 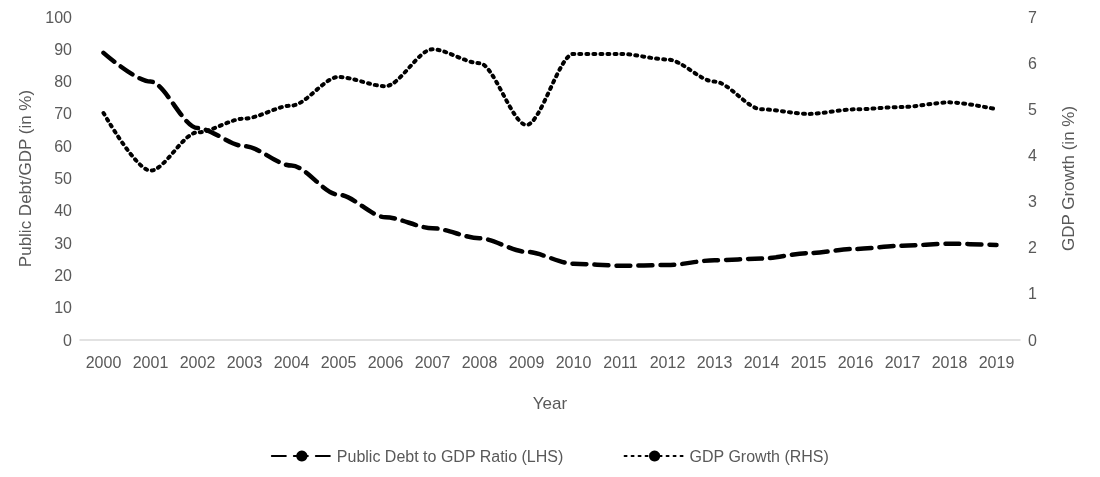 I want to click on y2-tick-label: 3, so click(x=1032, y=202).